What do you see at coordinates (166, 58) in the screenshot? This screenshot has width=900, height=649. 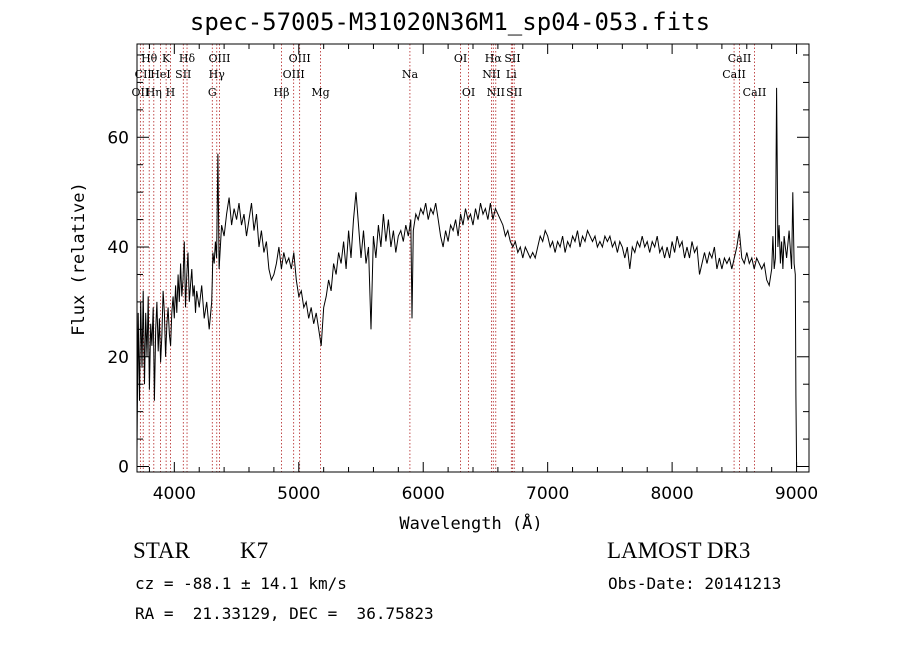 I see `line-marker-label: K` at bounding box center [166, 58].